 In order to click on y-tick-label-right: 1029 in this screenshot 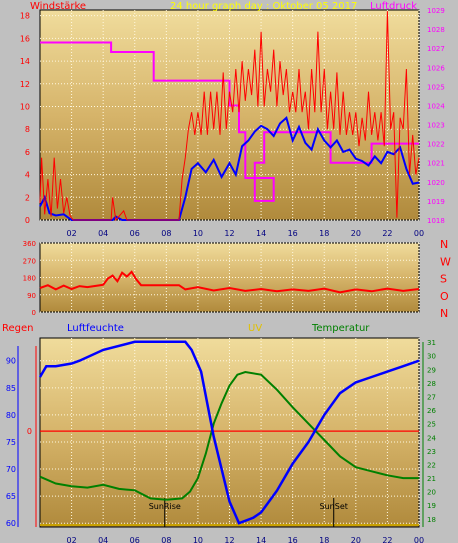, I will do `click(436, 11)`.